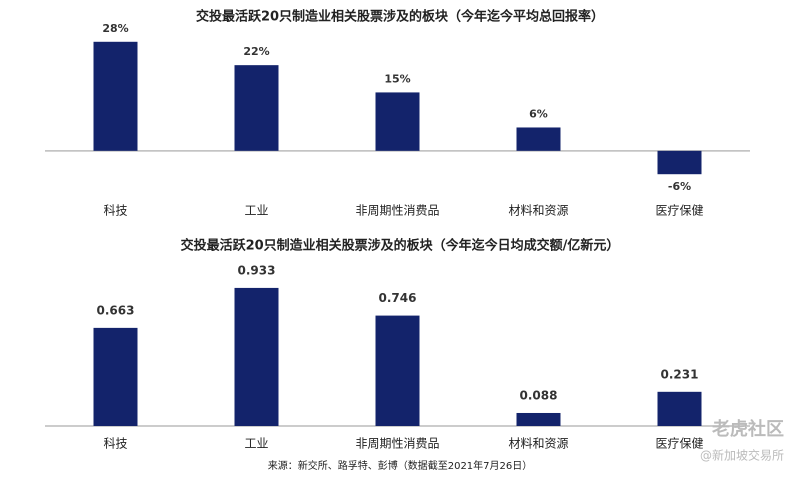 This screenshot has width=800, height=477. I want to click on watermark: @新加坡交易所, so click(742, 455).